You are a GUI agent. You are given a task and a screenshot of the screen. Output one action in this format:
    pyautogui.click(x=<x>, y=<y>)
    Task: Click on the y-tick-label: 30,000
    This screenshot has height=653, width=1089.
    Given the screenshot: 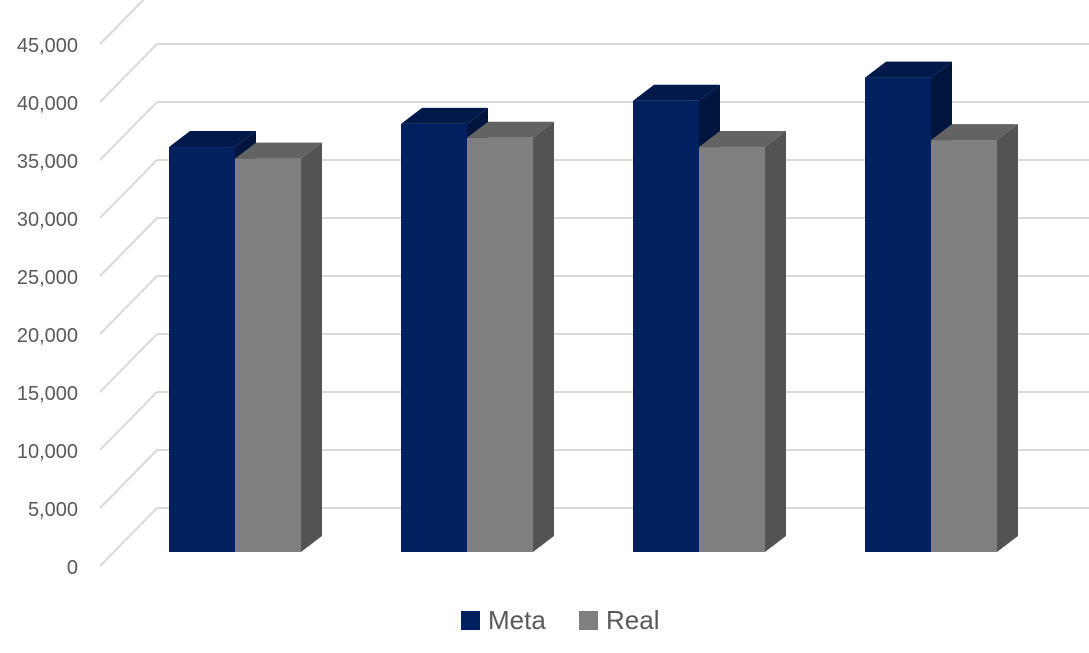 What is the action you would take?
    pyautogui.click(x=47, y=220)
    